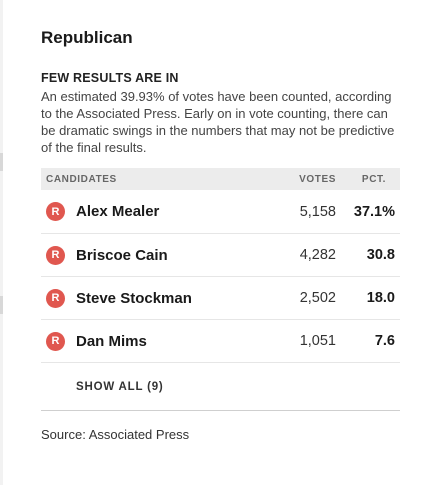  Describe the element at coordinates (374, 211) in the screenshot. I see `candidate-pct: 37.1%` at that location.